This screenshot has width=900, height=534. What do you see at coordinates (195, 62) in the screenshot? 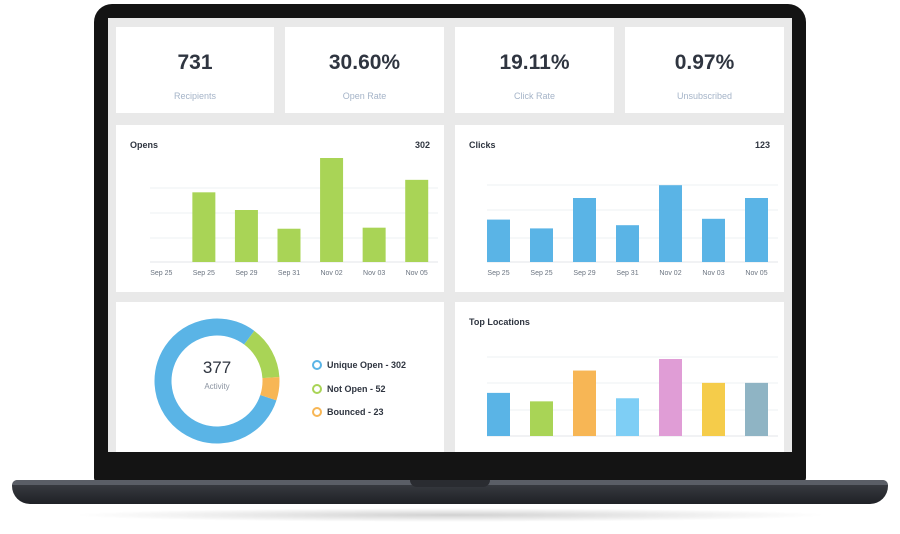
I see `stat-value: 731` at bounding box center [195, 62].